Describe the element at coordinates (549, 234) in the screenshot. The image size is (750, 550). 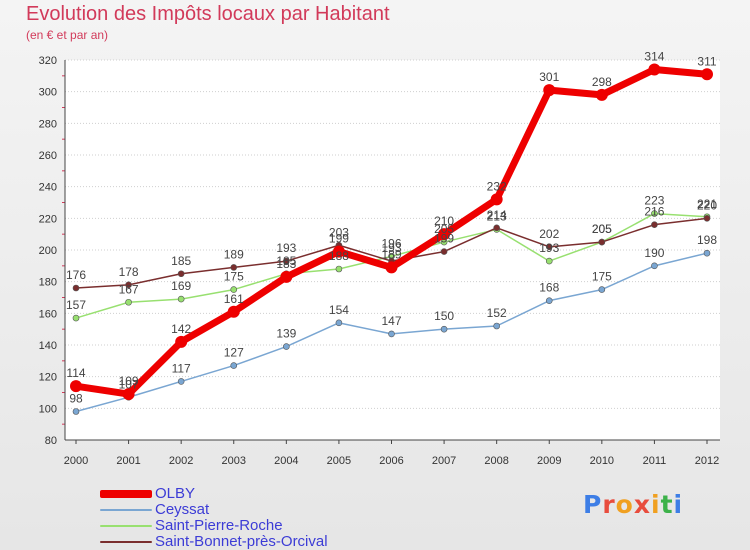
I see `data-label: 202` at that location.